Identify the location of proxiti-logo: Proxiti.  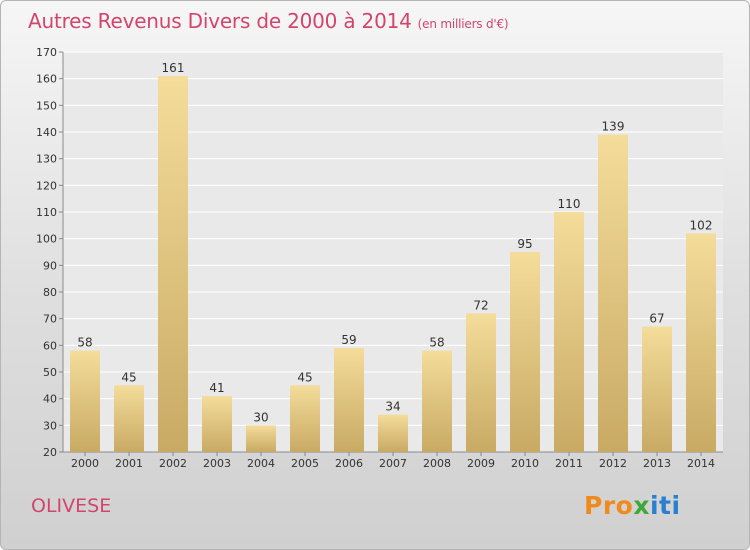
(632, 505).